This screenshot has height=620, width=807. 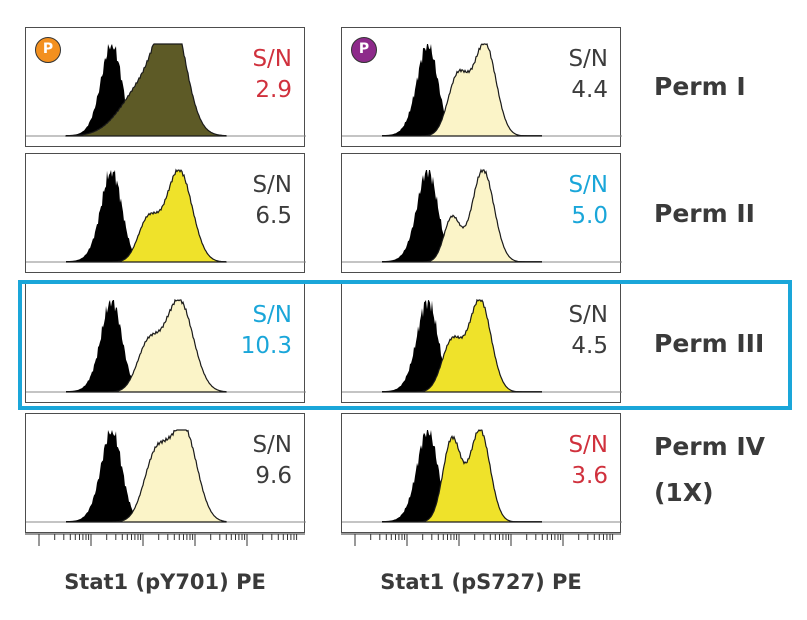 What do you see at coordinates (704, 213) in the screenshot?
I see `row-label-perm2: Perm II` at bounding box center [704, 213].